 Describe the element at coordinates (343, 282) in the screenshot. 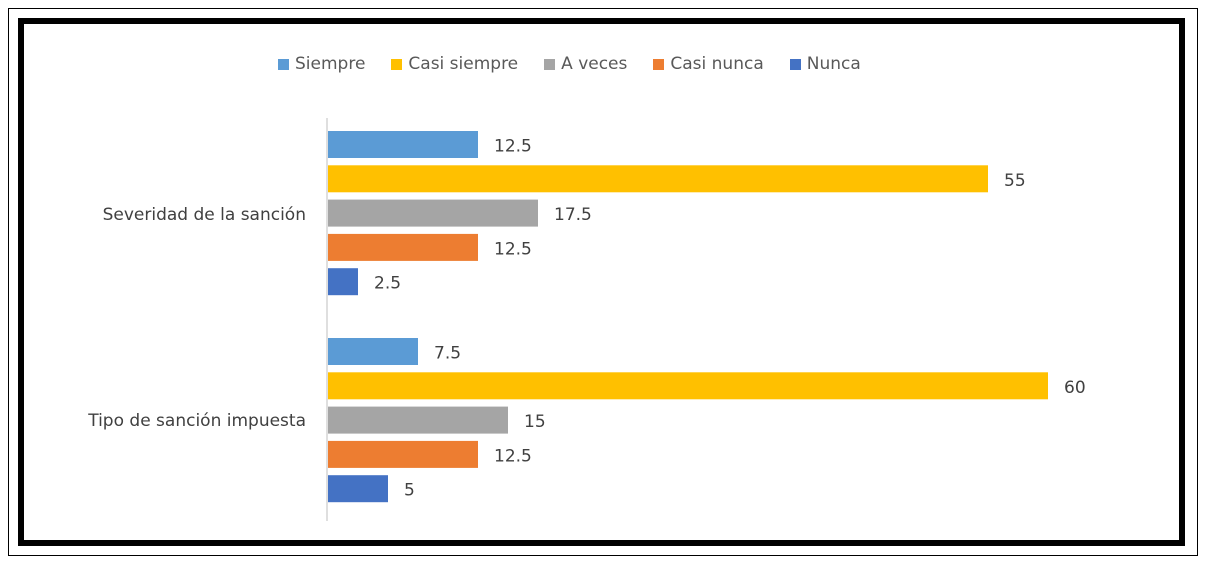

I see `bar-severidad-nunca` at that location.